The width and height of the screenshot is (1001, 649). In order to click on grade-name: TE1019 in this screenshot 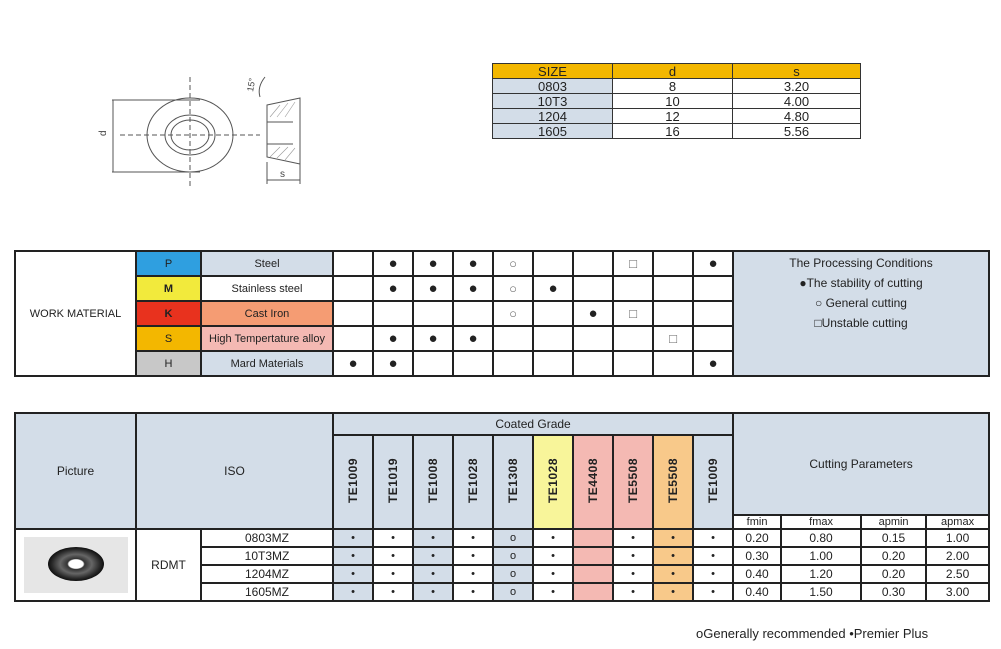, I will do `click(393, 480)`.